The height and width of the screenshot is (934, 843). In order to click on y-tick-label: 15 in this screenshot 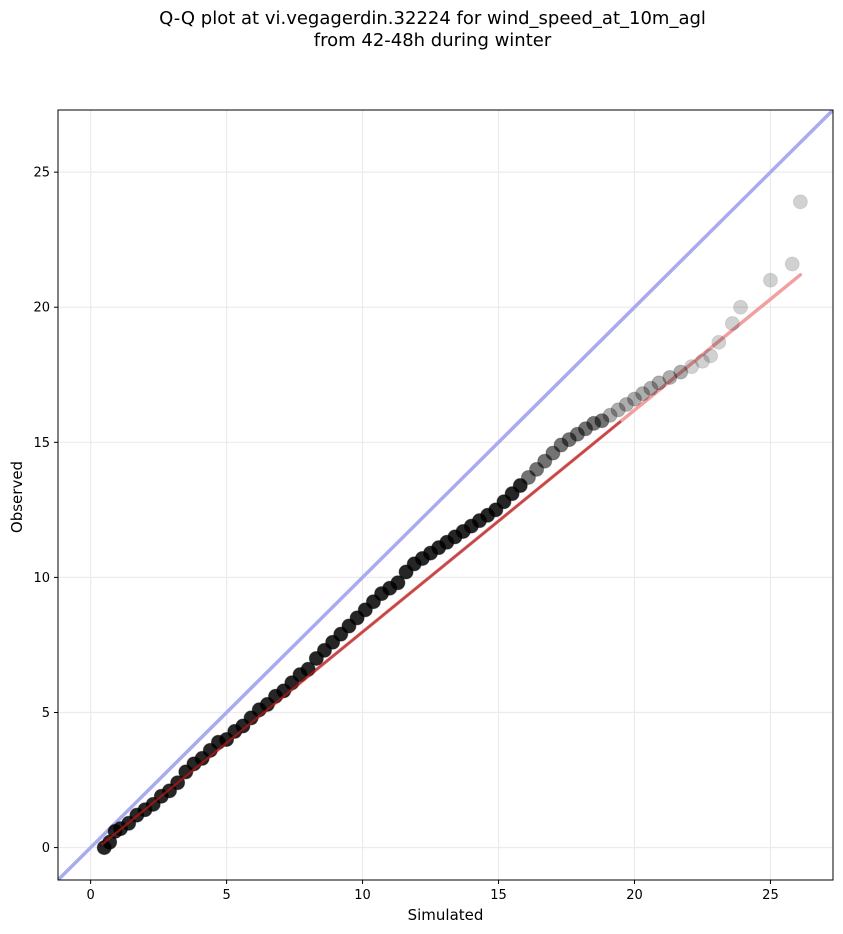, I will do `click(41, 443)`.